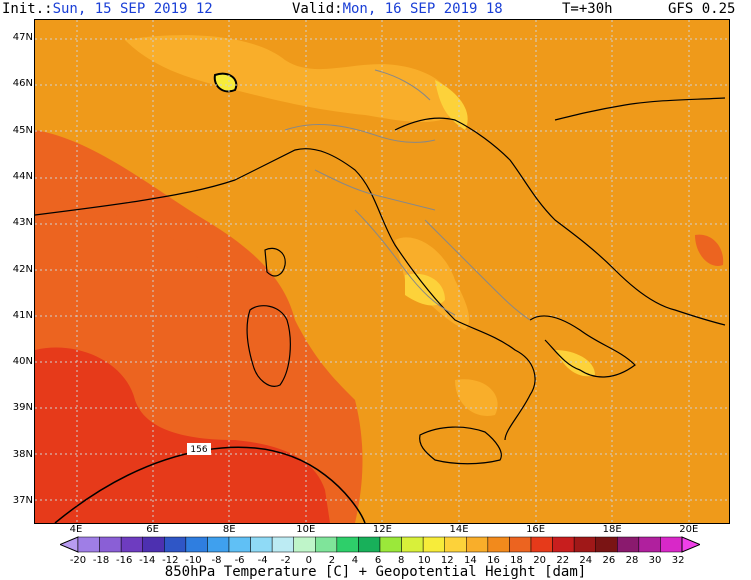 This screenshot has width=751, height=580. What do you see at coordinates (536, 529) in the screenshot?
I see `lon-label: 16E` at bounding box center [536, 529].